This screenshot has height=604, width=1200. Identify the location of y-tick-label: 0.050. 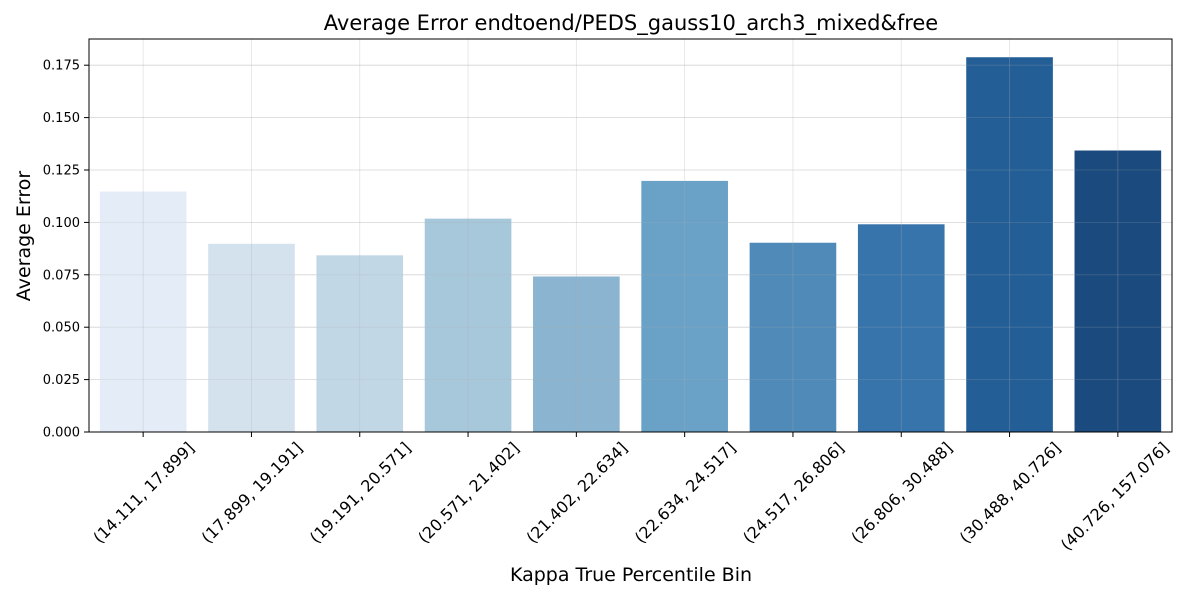
(61, 328).